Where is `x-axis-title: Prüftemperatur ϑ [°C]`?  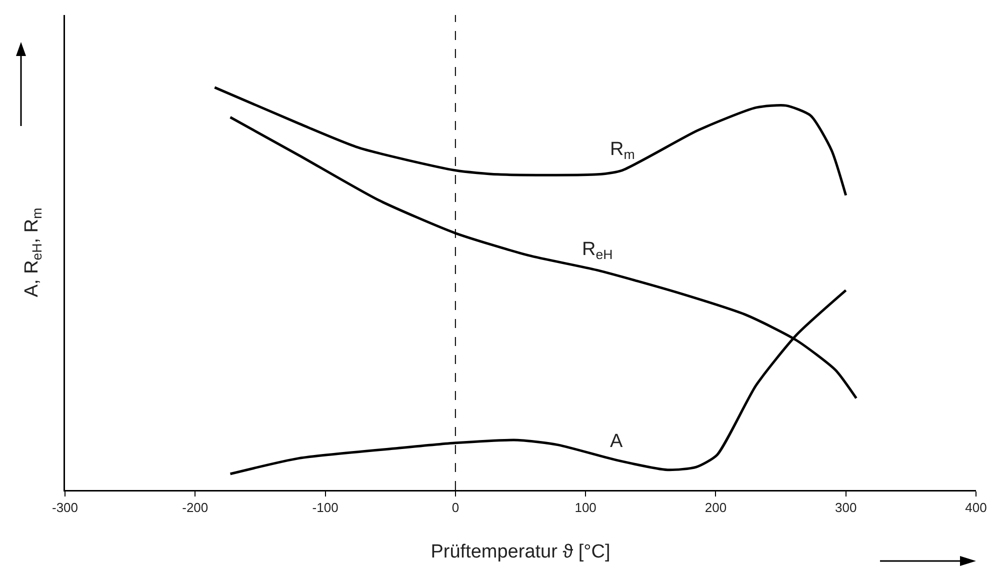
x-axis-title: Prüftemperatur ϑ [°C] is located at coordinates (520, 552).